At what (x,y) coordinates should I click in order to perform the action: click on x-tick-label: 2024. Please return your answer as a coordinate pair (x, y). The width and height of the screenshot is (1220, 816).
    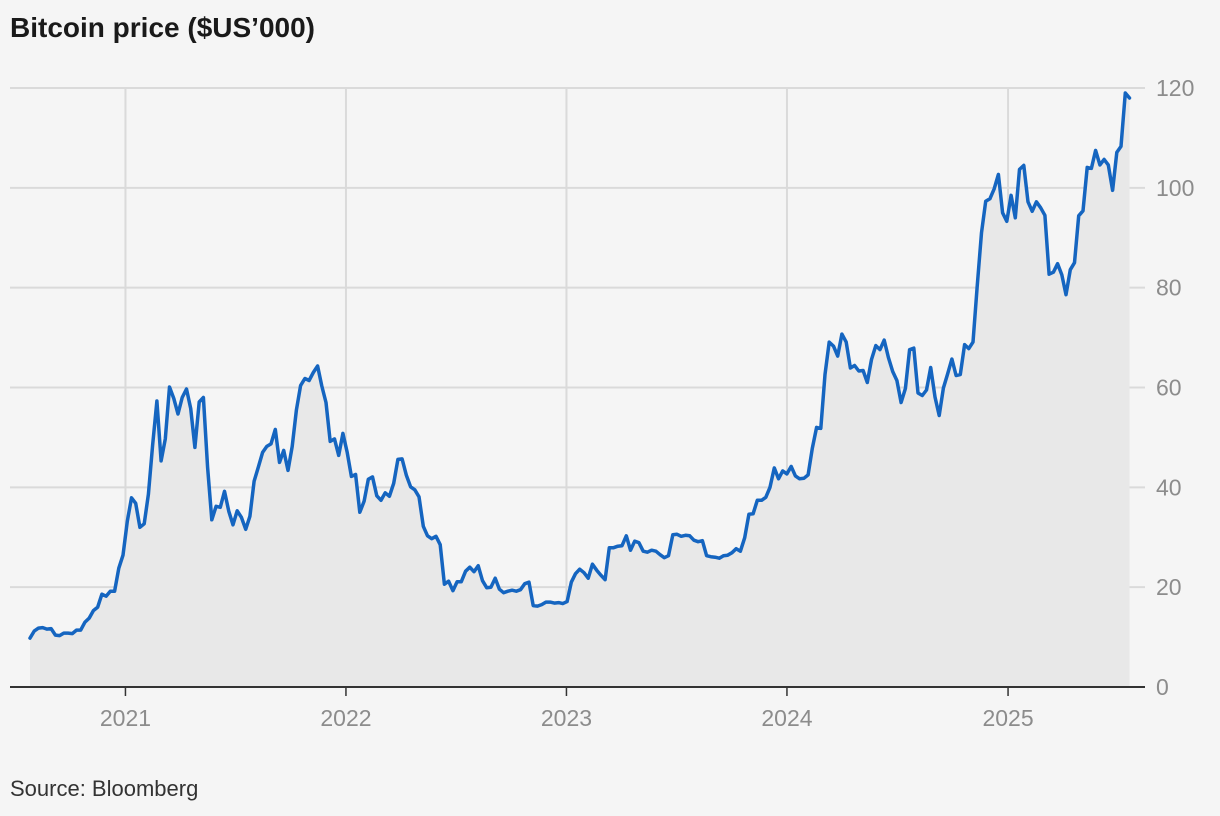
    Looking at the image, I should click on (786, 718).